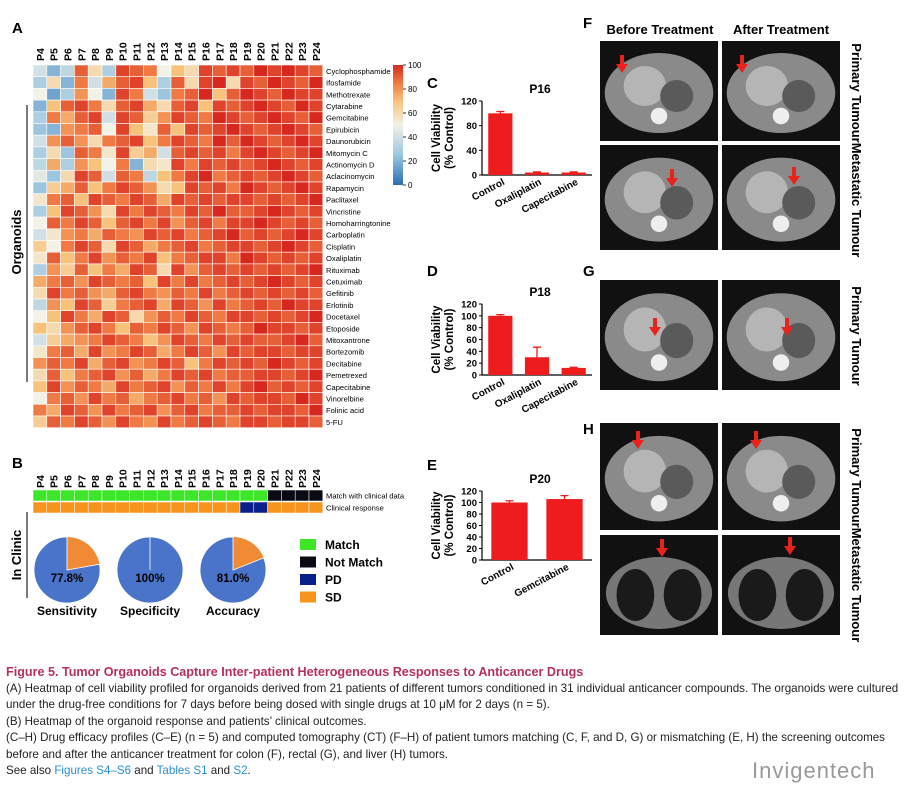 The height and width of the screenshot is (810, 922). Describe the element at coordinates (347, 153) in the screenshot. I see `row-label: Mitomycin C` at that location.